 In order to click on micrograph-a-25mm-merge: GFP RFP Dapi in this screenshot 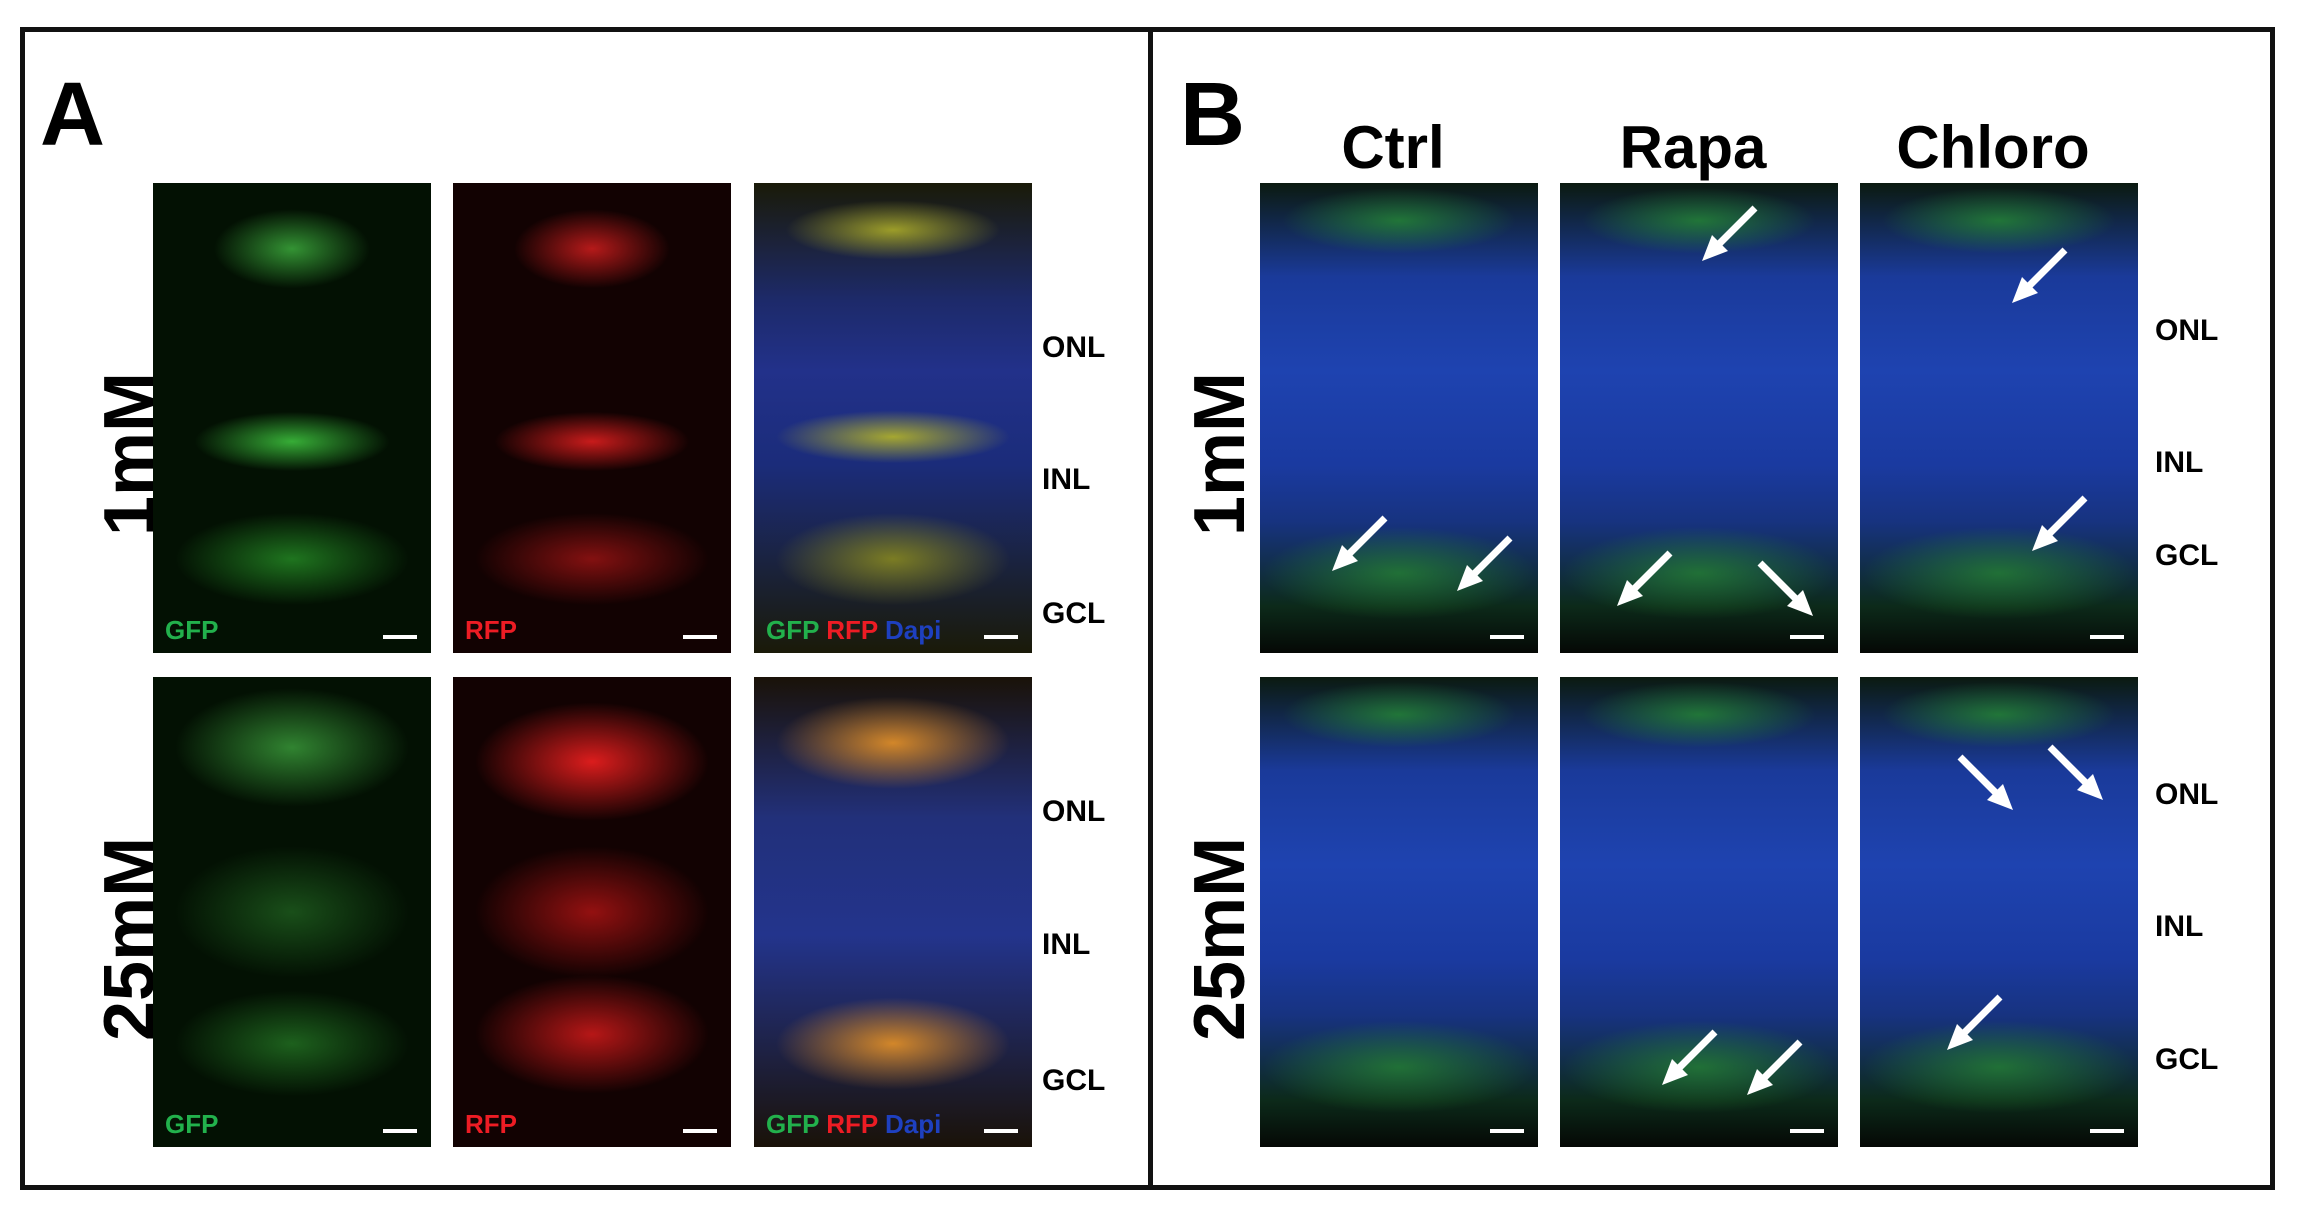, I will do `click(893, 912)`.